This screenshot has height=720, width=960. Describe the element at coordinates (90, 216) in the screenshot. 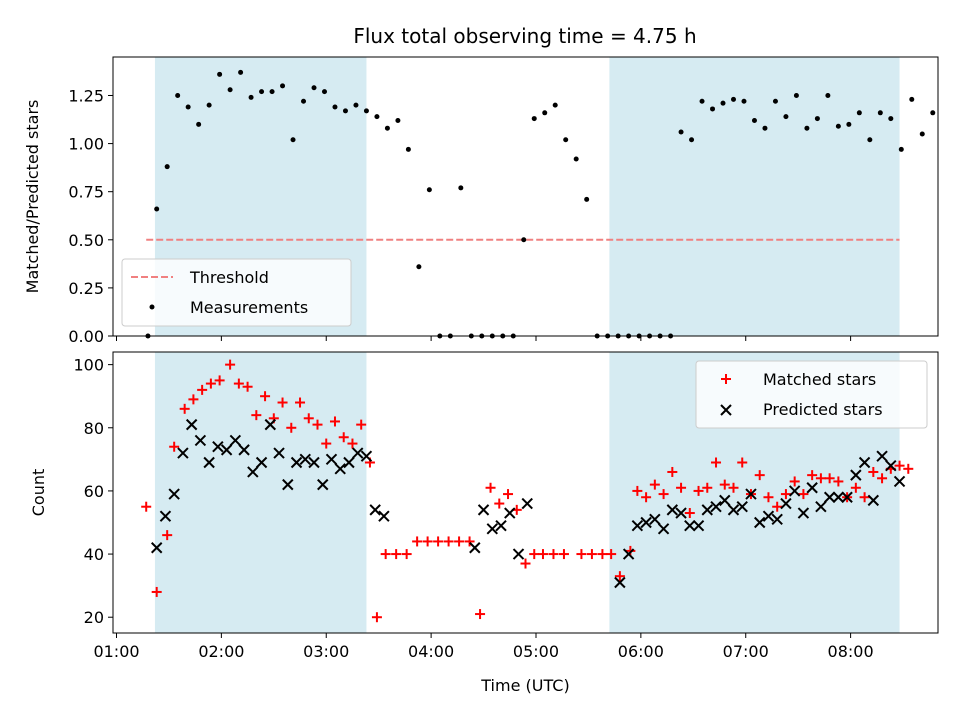

I see `ratio-y-ticks: 0.00 0.25 0.50 0.75 1.00 1.25` at that location.